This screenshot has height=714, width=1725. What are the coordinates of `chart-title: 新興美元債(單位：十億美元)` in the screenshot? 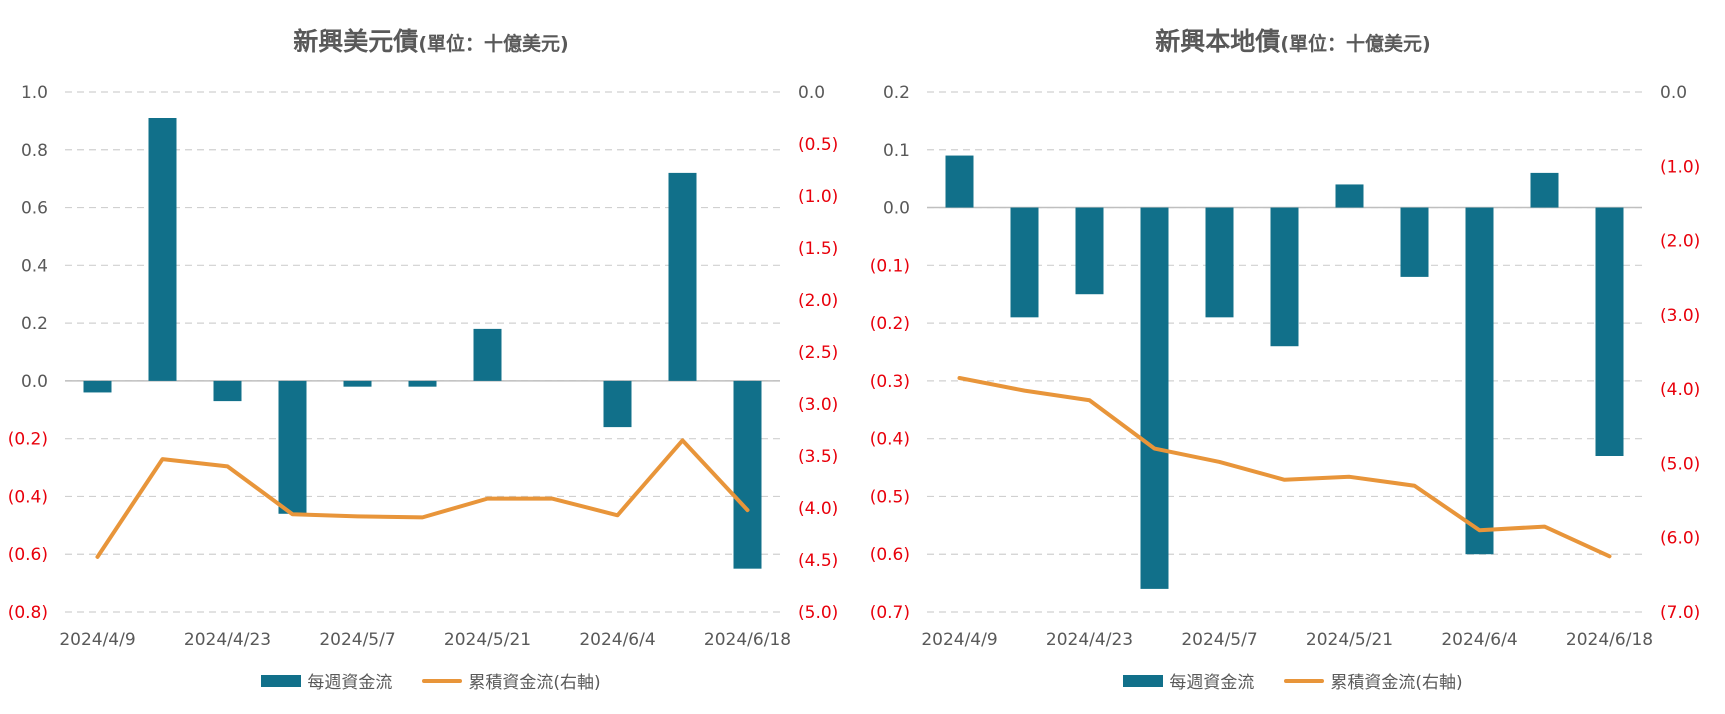 It's located at (431, 40).